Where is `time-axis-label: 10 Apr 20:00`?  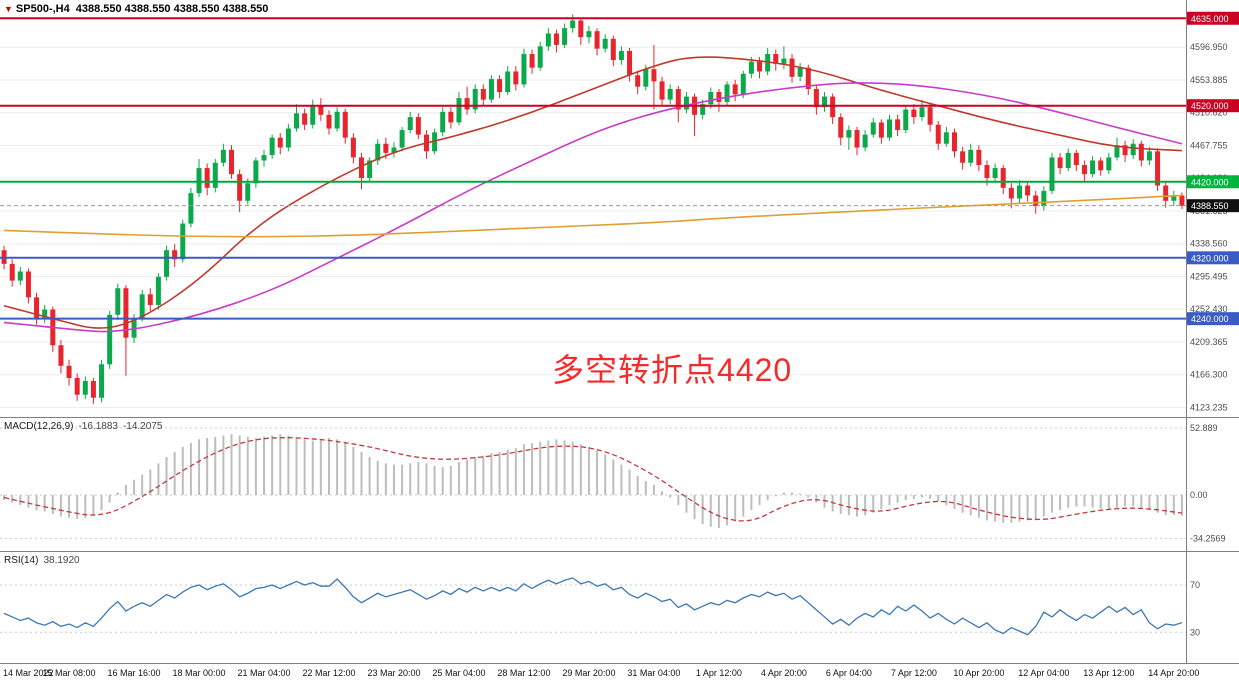
time-axis-label: 10 Apr 20:00 is located at coordinates (979, 673).